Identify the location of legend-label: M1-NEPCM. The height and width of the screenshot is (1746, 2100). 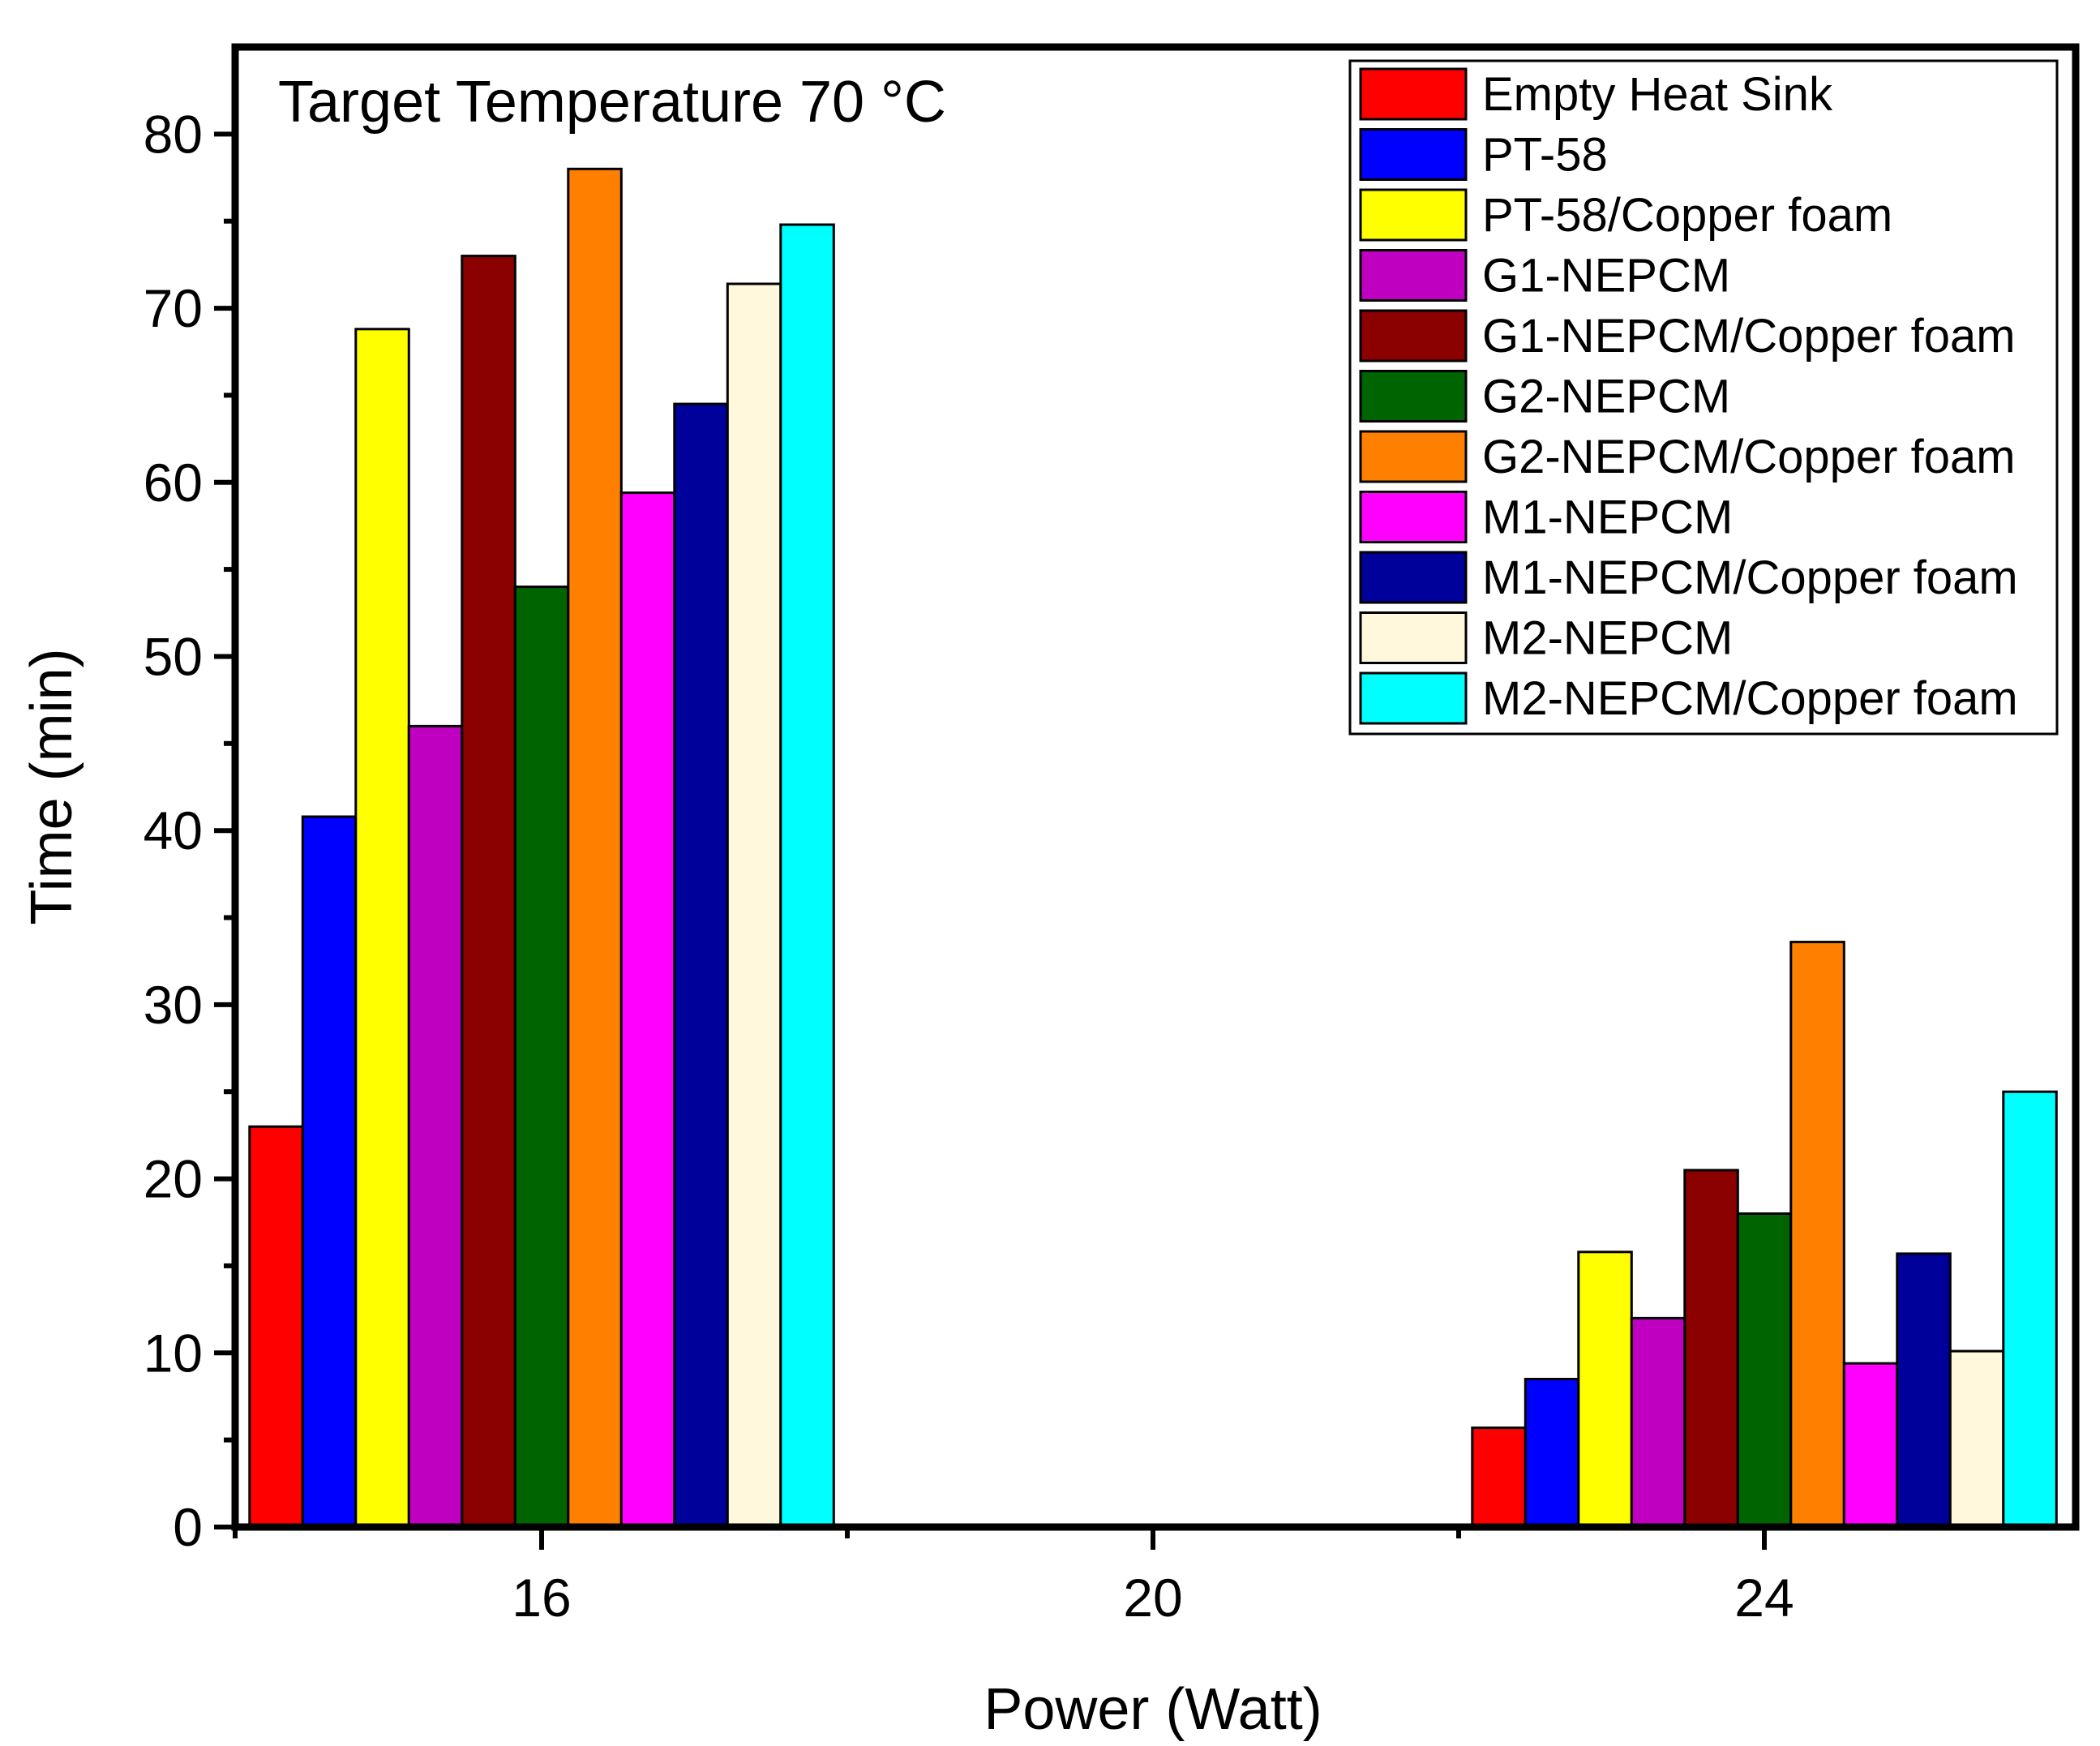
(1608, 517).